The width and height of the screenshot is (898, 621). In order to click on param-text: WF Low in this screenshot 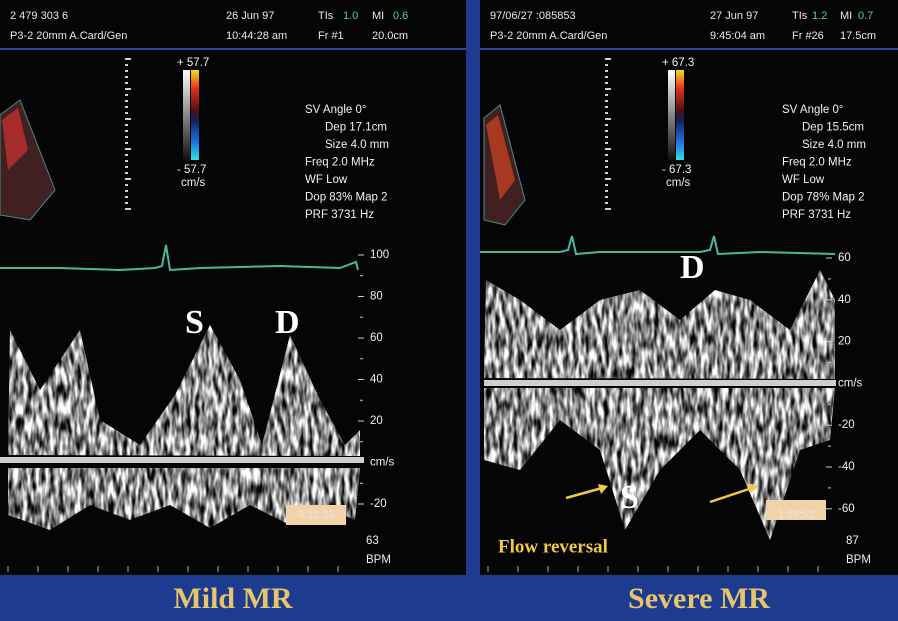, I will do `click(803, 180)`.